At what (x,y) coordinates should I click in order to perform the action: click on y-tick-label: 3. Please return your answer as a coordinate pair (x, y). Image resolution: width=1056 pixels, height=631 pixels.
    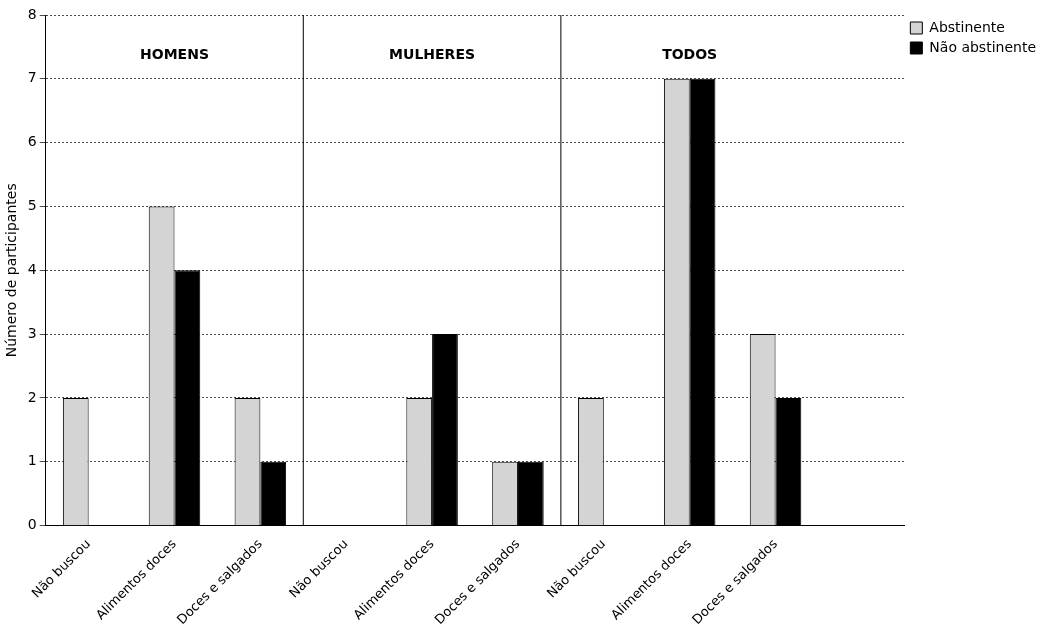
    Looking at the image, I should click on (32, 332).